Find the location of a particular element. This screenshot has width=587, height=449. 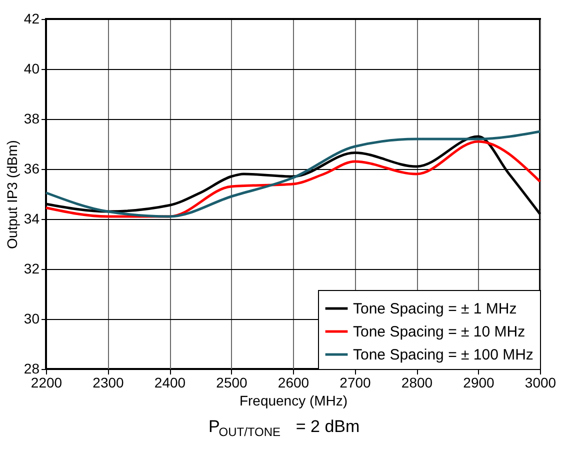

y-tick-label: 30 is located at coordinates (32, 318).